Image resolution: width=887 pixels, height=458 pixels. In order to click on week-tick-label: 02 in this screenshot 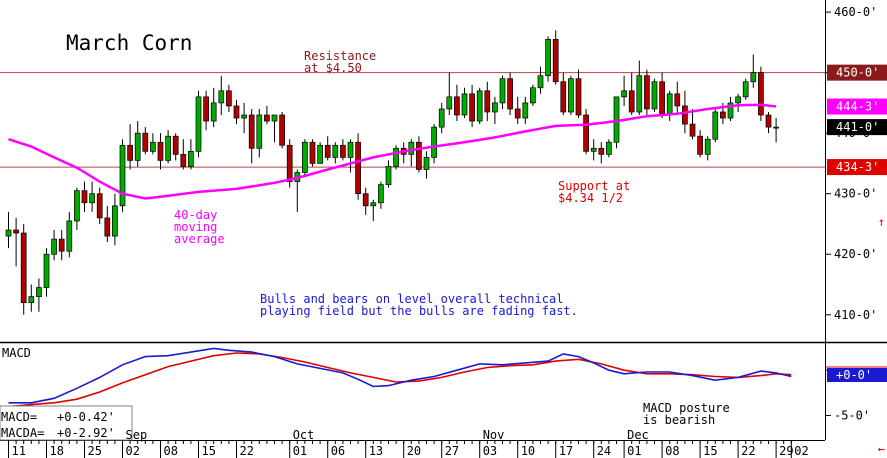, I will do `click(801, 451)`.